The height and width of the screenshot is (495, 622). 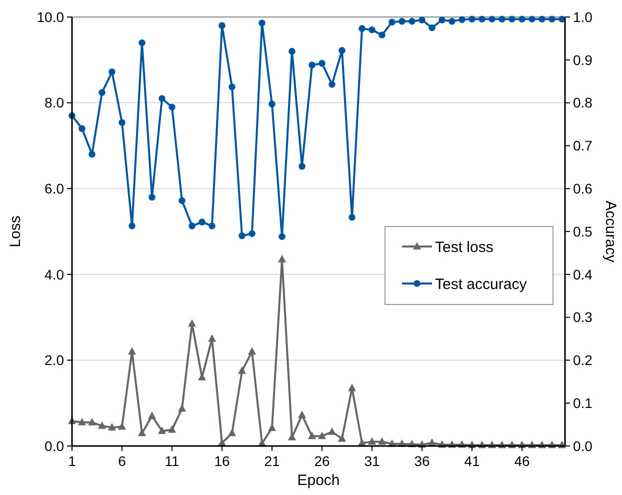 I want to click on legend-label: Test loss, so click(x=464, y=247).